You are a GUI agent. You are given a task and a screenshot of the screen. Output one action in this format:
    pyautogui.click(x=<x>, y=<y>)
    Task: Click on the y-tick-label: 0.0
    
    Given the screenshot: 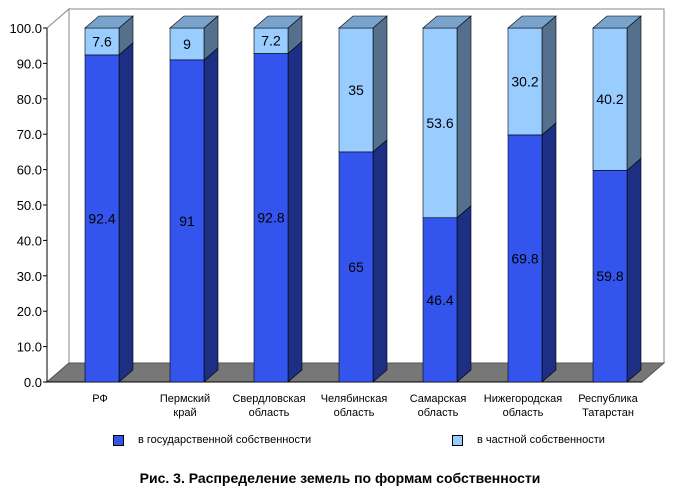 What is the action you would take?
    pyautogui.click(x=33, y=382)
    